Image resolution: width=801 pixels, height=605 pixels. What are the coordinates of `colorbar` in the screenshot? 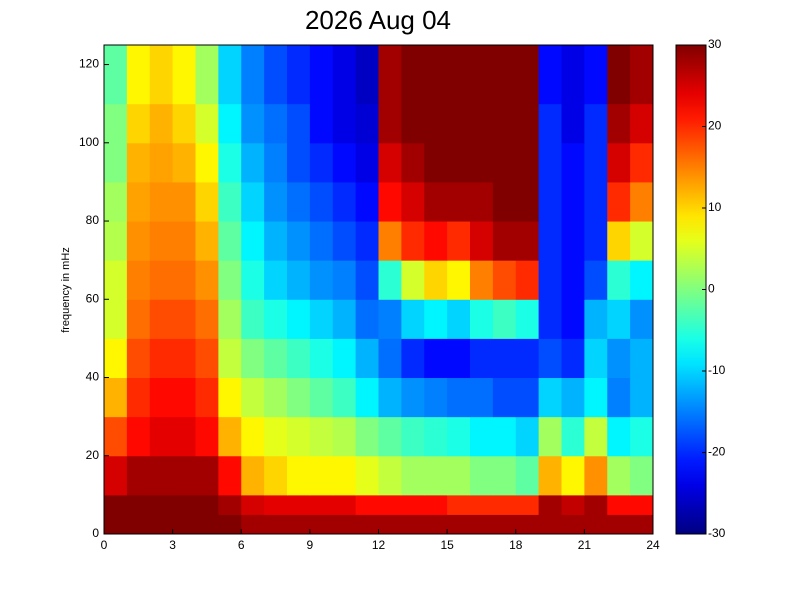 It's located at (691, 289).